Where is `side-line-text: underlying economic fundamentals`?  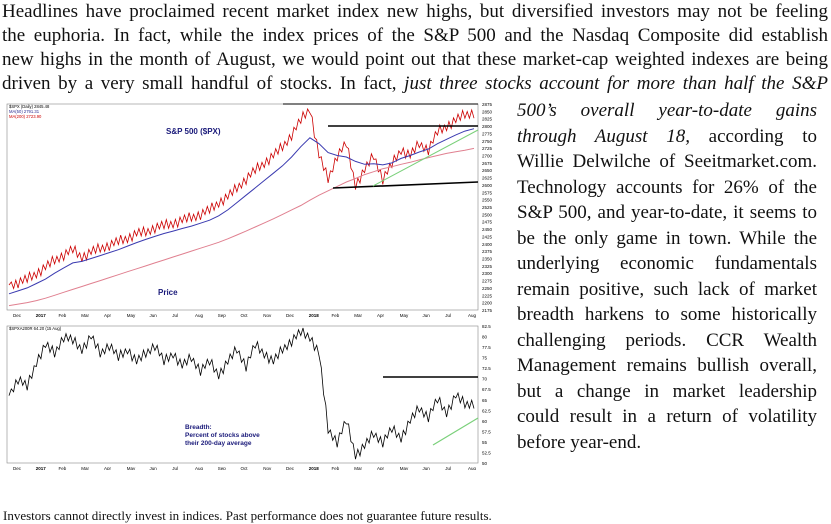
side-line-text: underlying economic fundamentals is located at coordinates (667, 263).